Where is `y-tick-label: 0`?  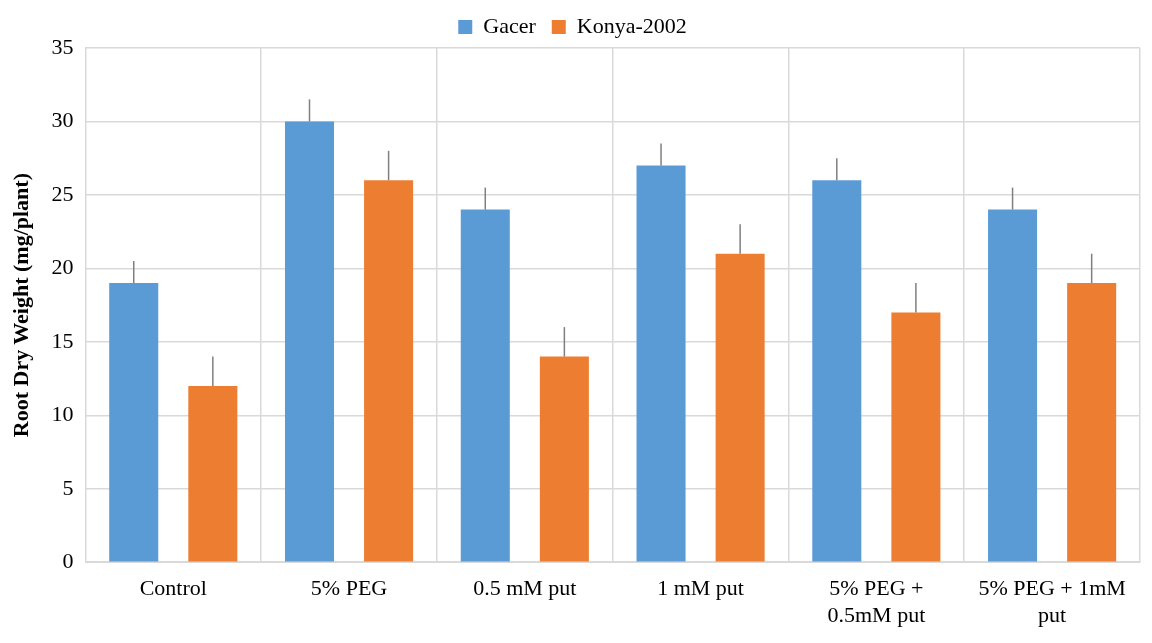
y-tick-label: 0 is located at coordinates (68, 560).